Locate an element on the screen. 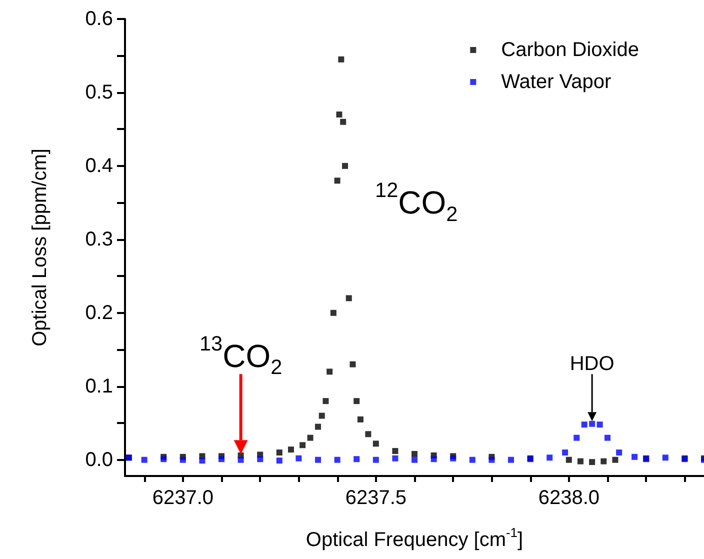  y-tick-label: 0.0 is located at coordinates (99, 459).